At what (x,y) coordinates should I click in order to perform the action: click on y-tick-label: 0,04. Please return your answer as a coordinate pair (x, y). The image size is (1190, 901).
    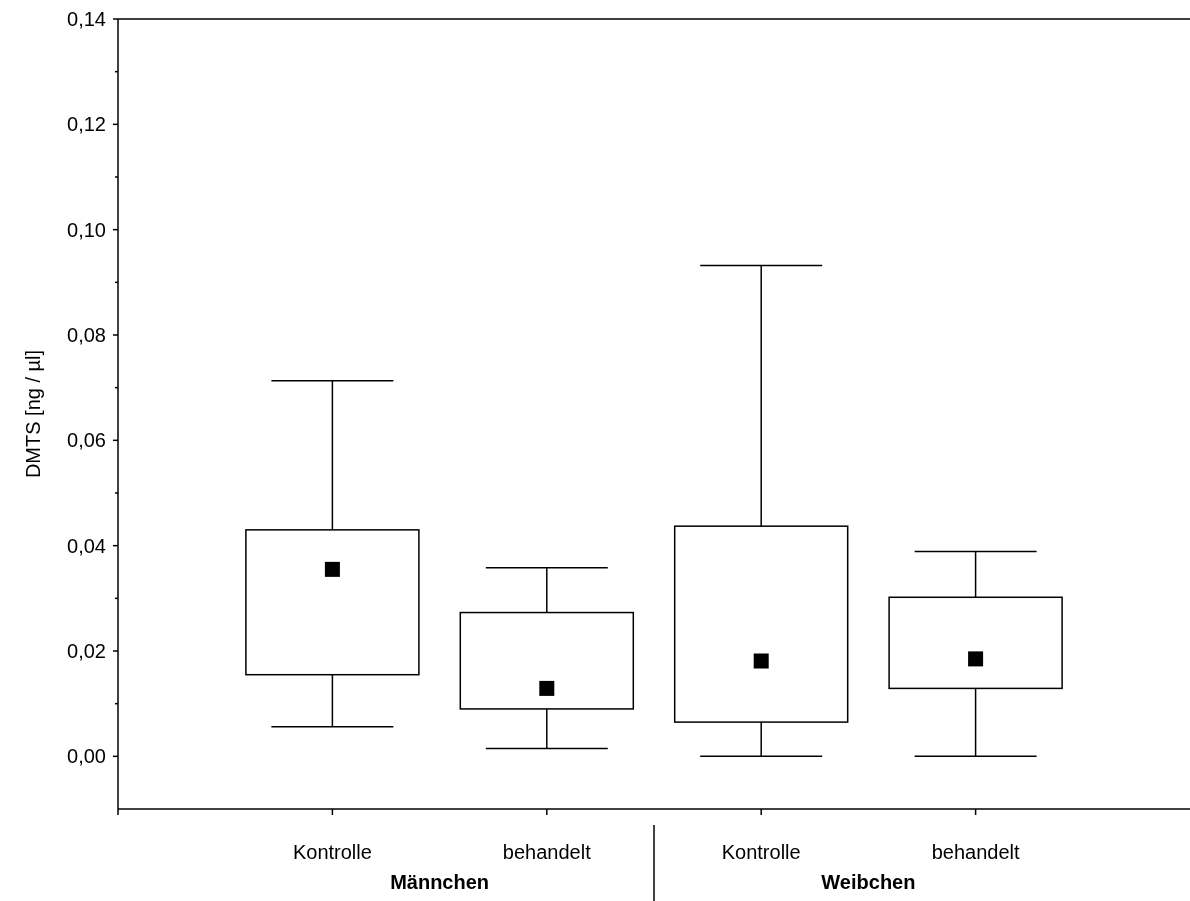
    Looking at the image, I should click on (86, 545).